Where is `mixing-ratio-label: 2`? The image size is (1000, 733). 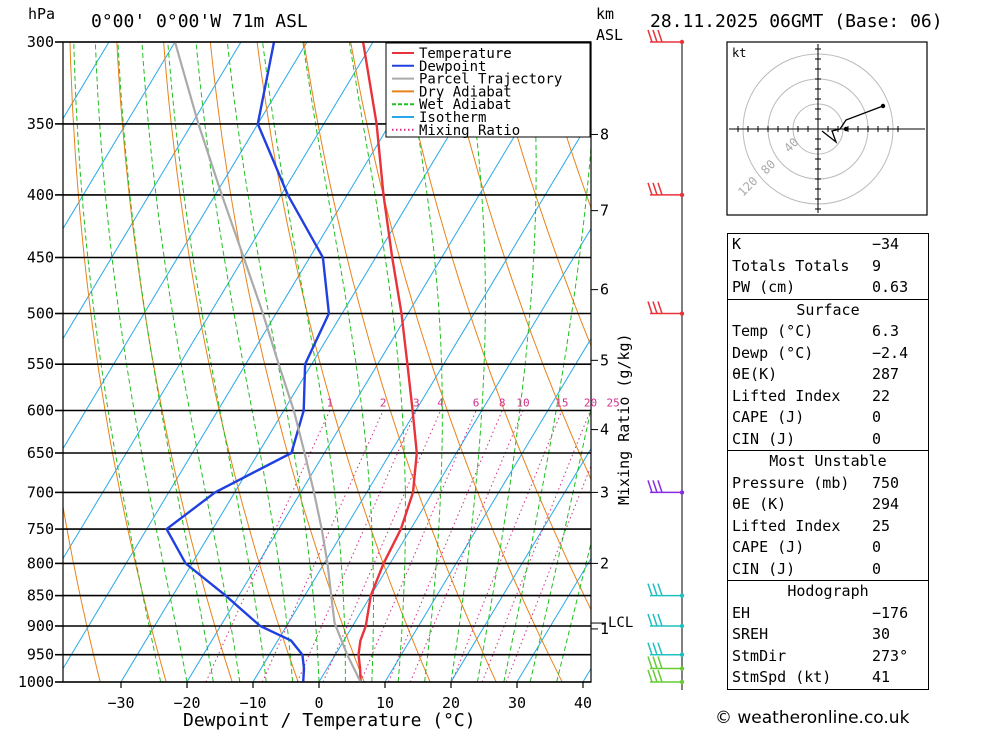 mixing-ratio-label: 2 is located at coordinates (383, 403).